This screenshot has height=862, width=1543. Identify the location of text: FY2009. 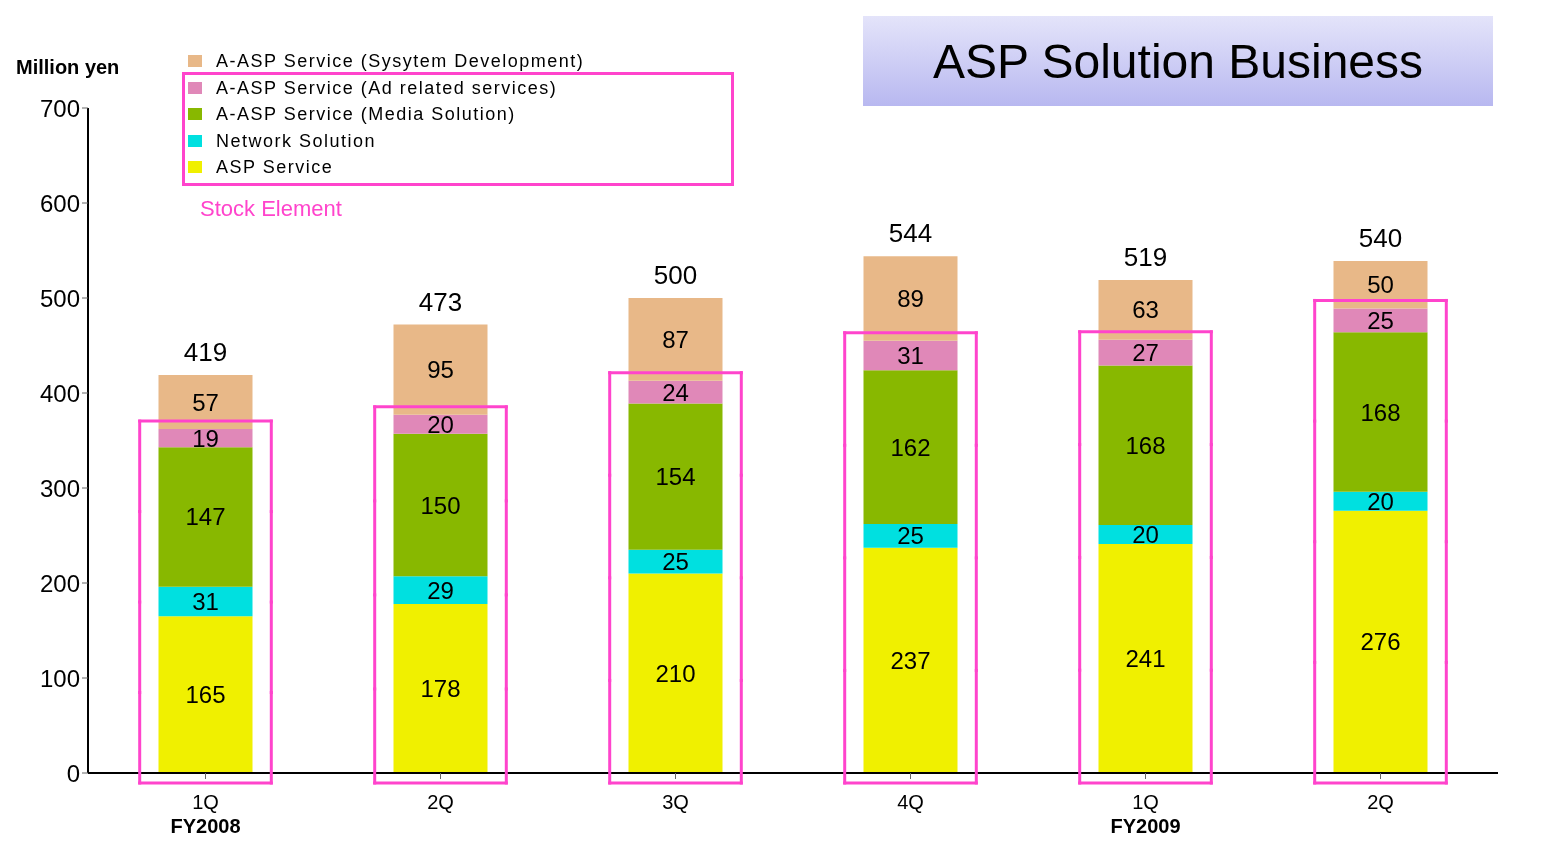
(1145, 826).